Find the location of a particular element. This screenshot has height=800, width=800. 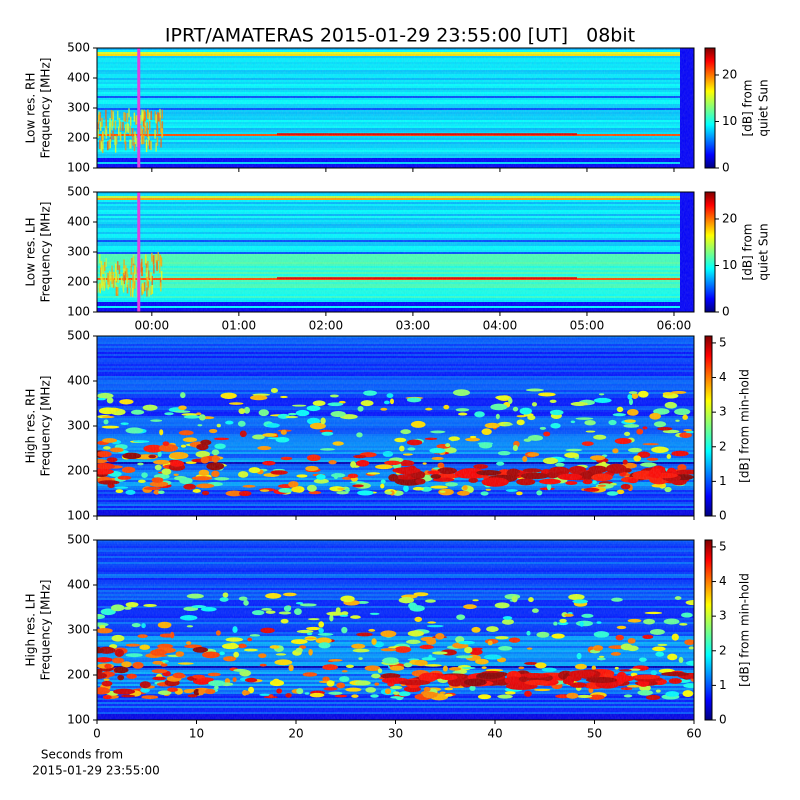

y-axis-label: High res. RH is located at coordinates (31, 426).